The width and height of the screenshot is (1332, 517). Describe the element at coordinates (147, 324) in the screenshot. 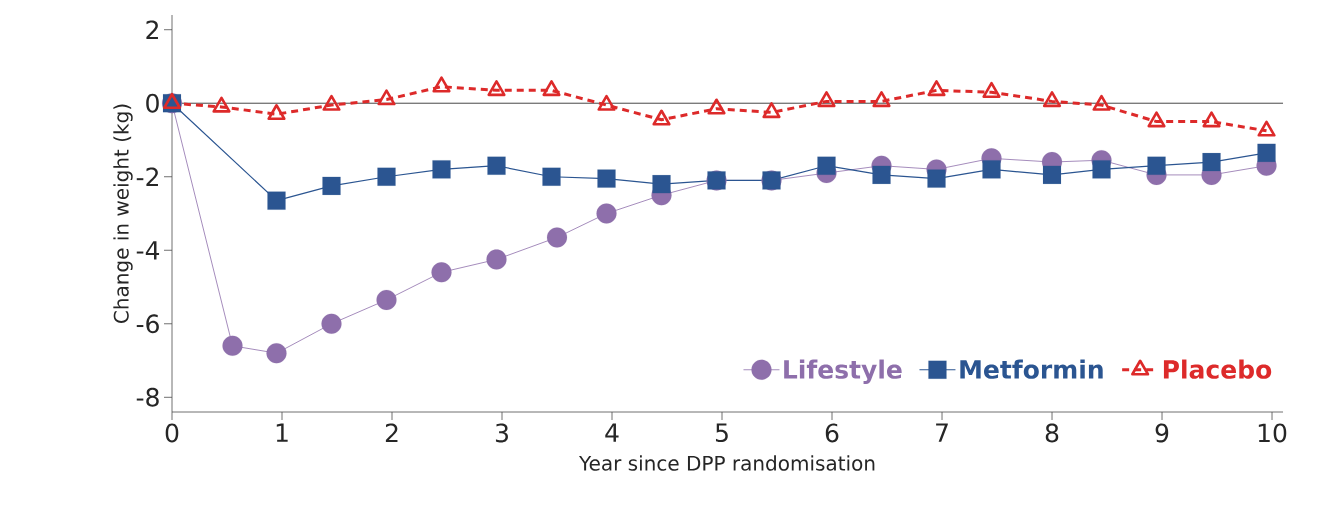

I see `y-tick-label: -6` at that location.